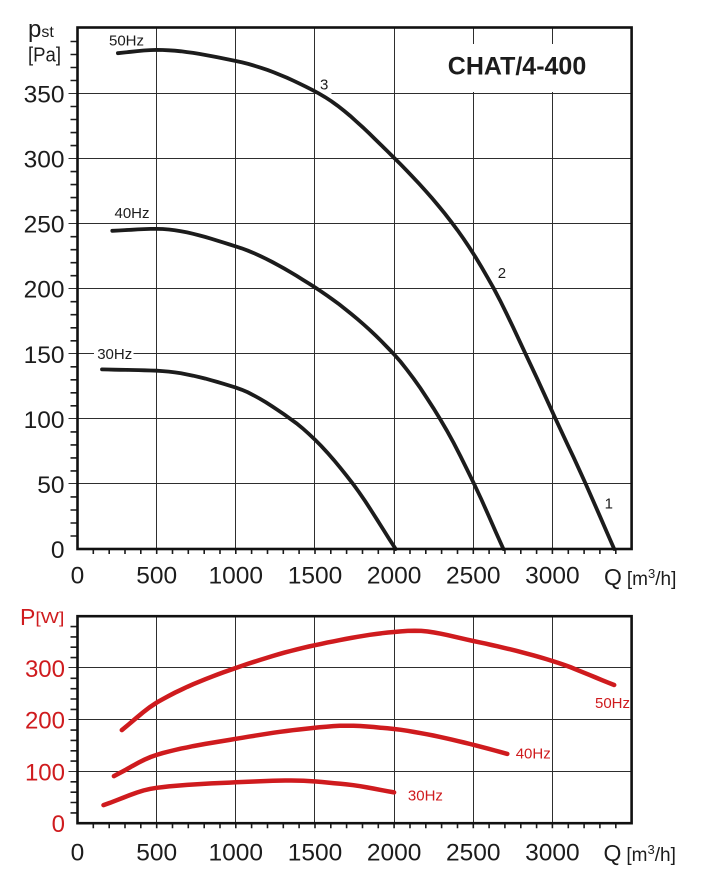 This screenshot has width=705, height=896. Describe the element at coordinates (50, 485) in the screenshot. I see `svg-text: 50` at that location.